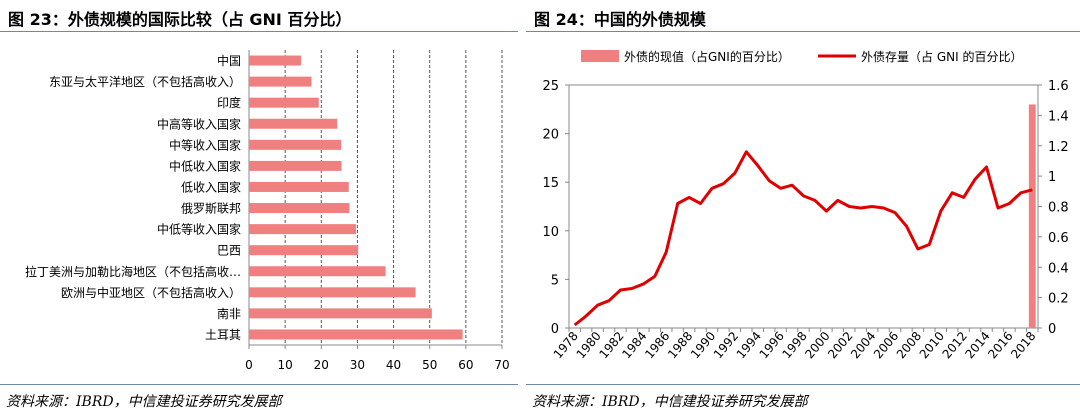 This screenshot has width=1080, height=417. What do you see at coordinates (321, 365) in the screenshot?
I see `x-tick-label: 20` at bounding box center [321, 365].